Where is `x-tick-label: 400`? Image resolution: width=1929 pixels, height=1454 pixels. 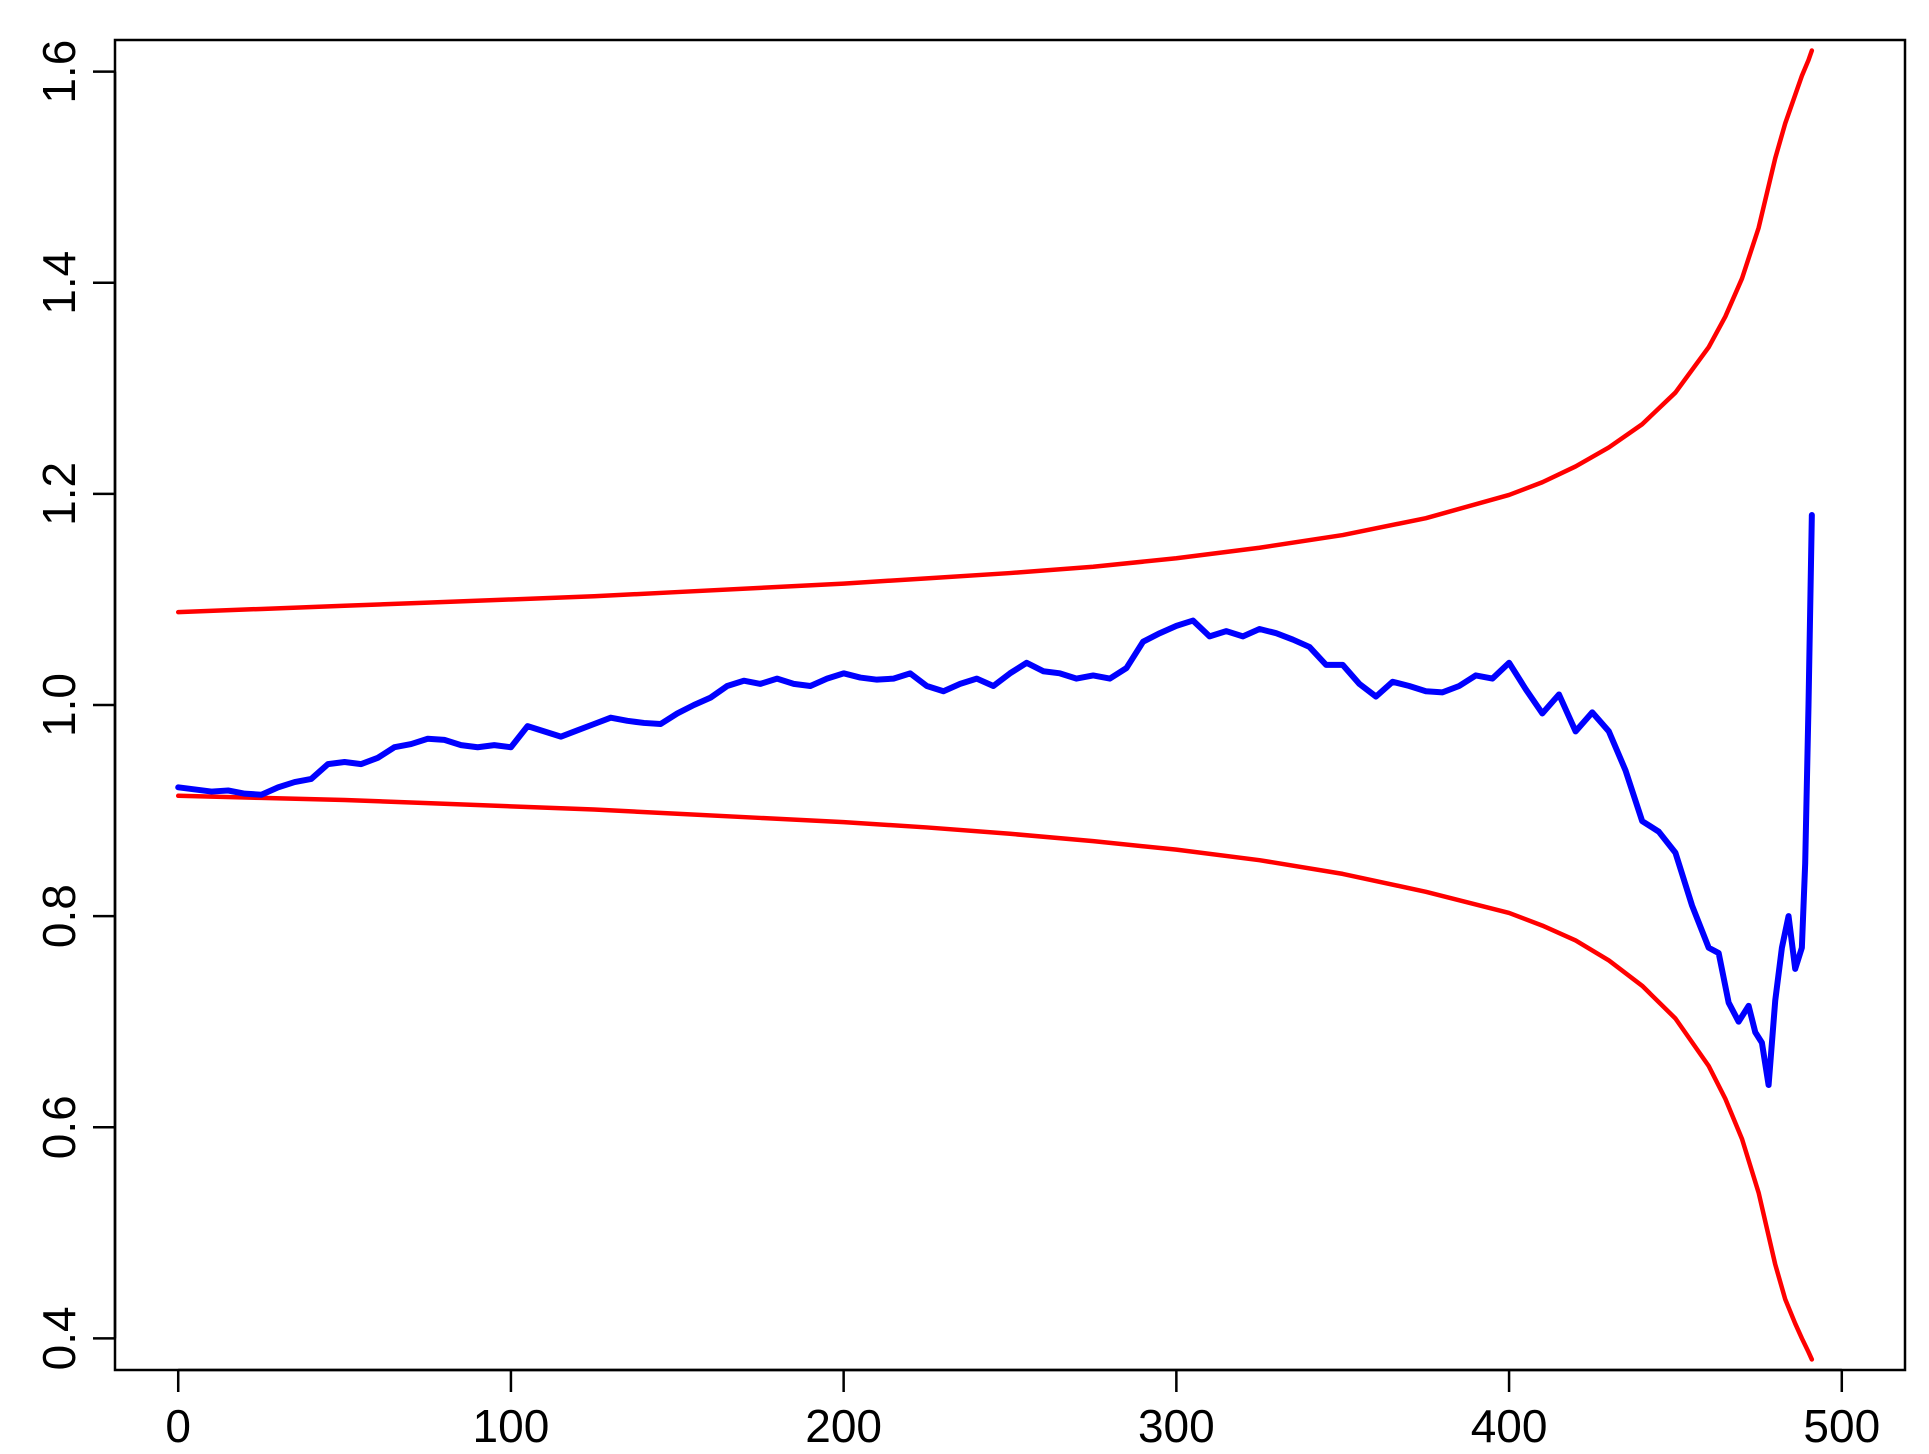
x-tick-label: 400 is located at coordinates (1509, 1426).